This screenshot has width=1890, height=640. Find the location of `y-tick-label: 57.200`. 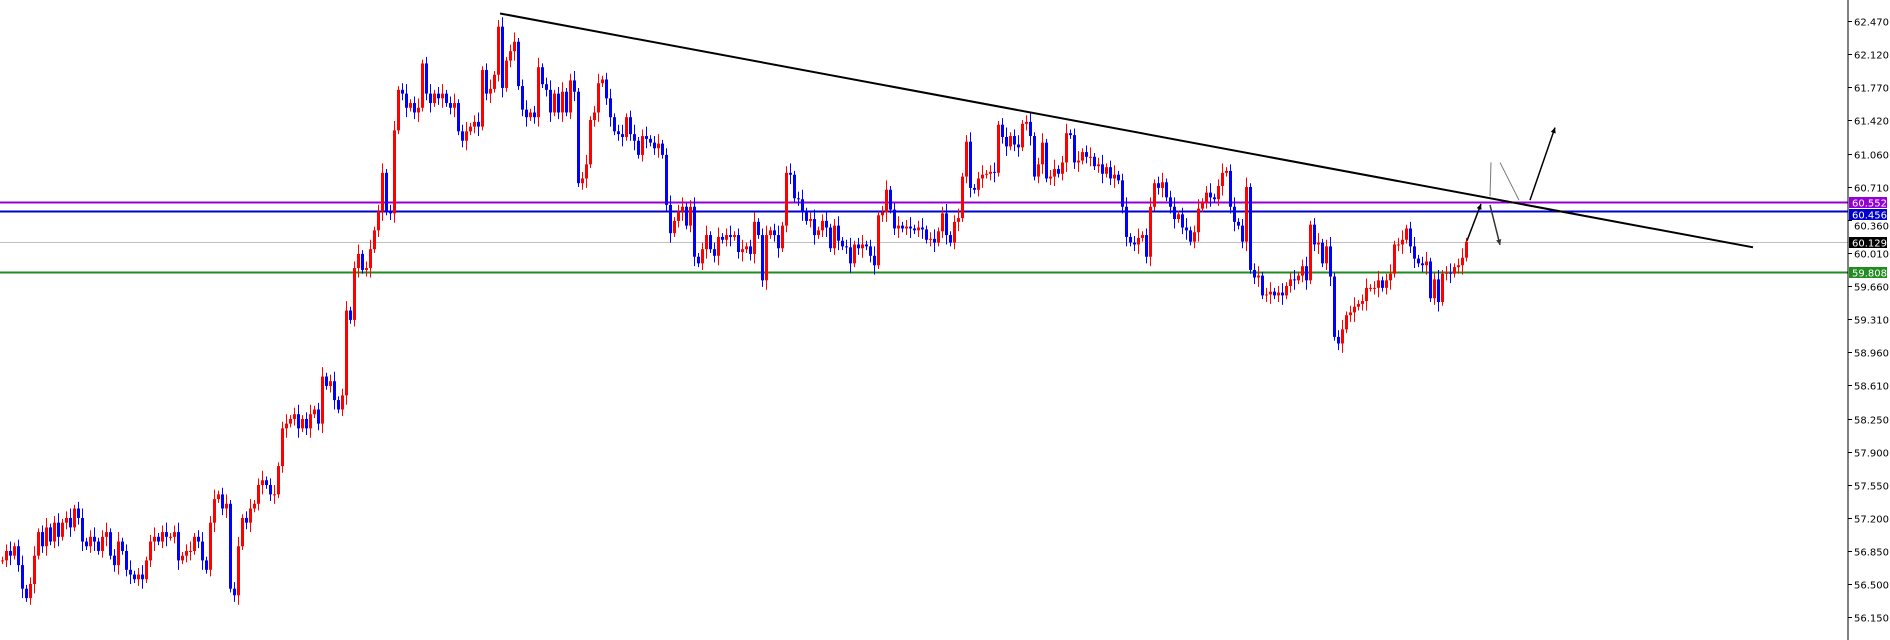

y-tick-label: 57.200 is located at coordinates (1871, 520).